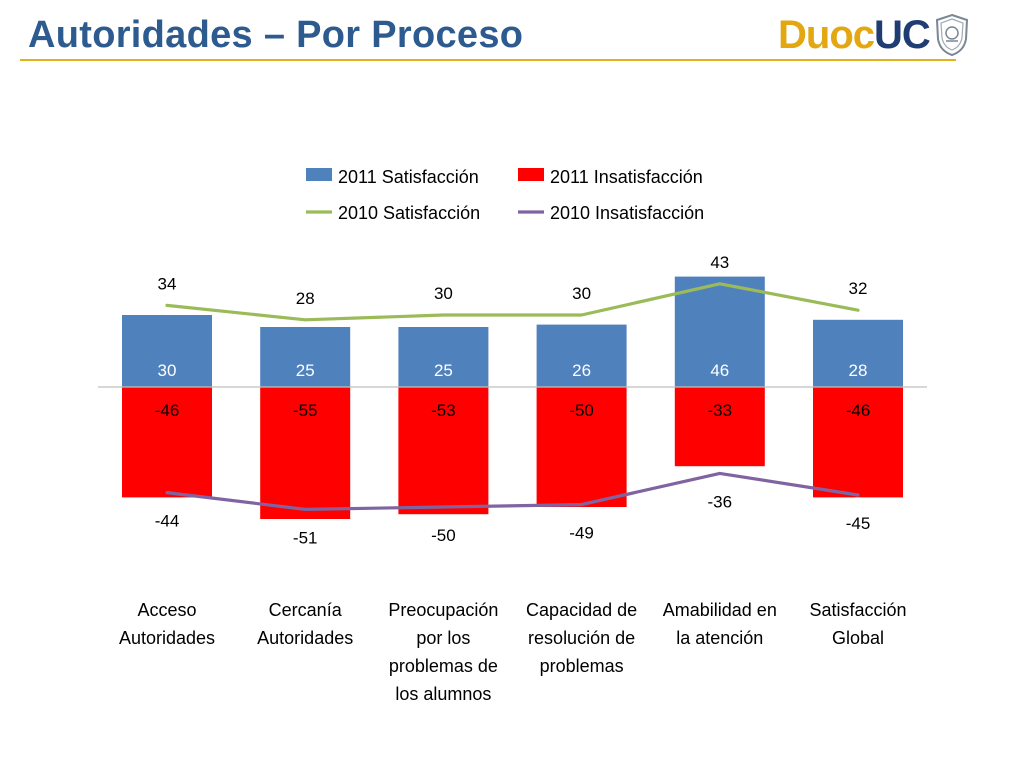  I want to click on category-label: Satisfacción, so click(857, 610).